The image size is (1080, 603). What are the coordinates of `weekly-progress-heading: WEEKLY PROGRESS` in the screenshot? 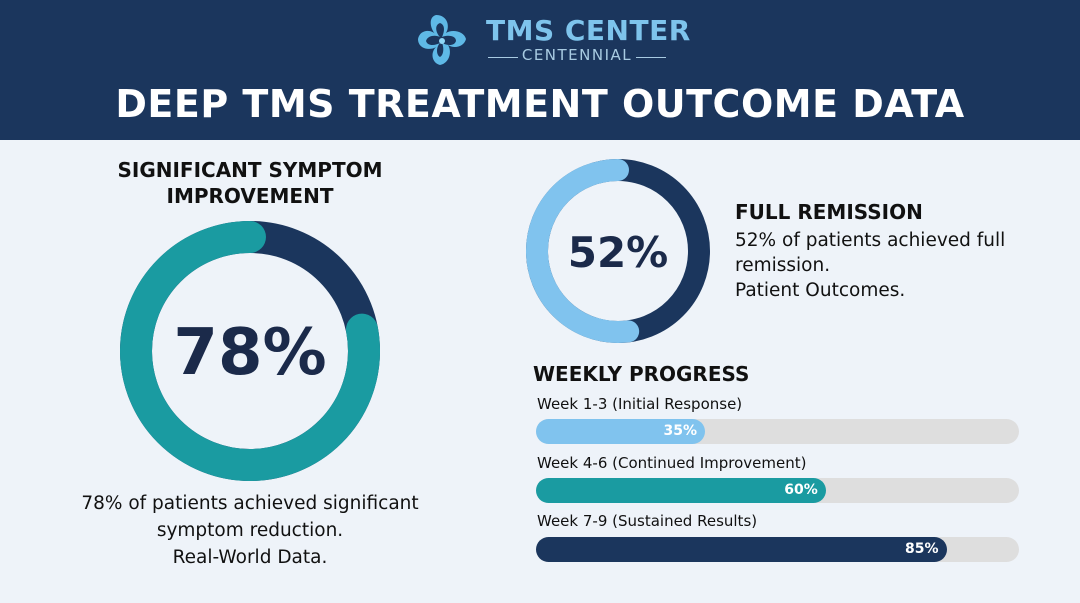 It's located at (641, 374).